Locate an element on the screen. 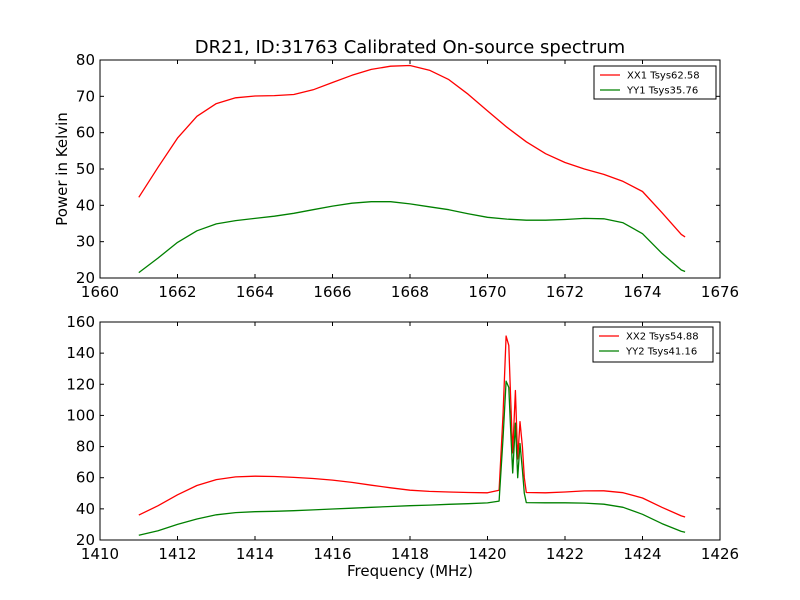 Image resolution: width=800 pixels, height=600 pixels. x-tick-label: 1418 is located at coordinates (410, 554).